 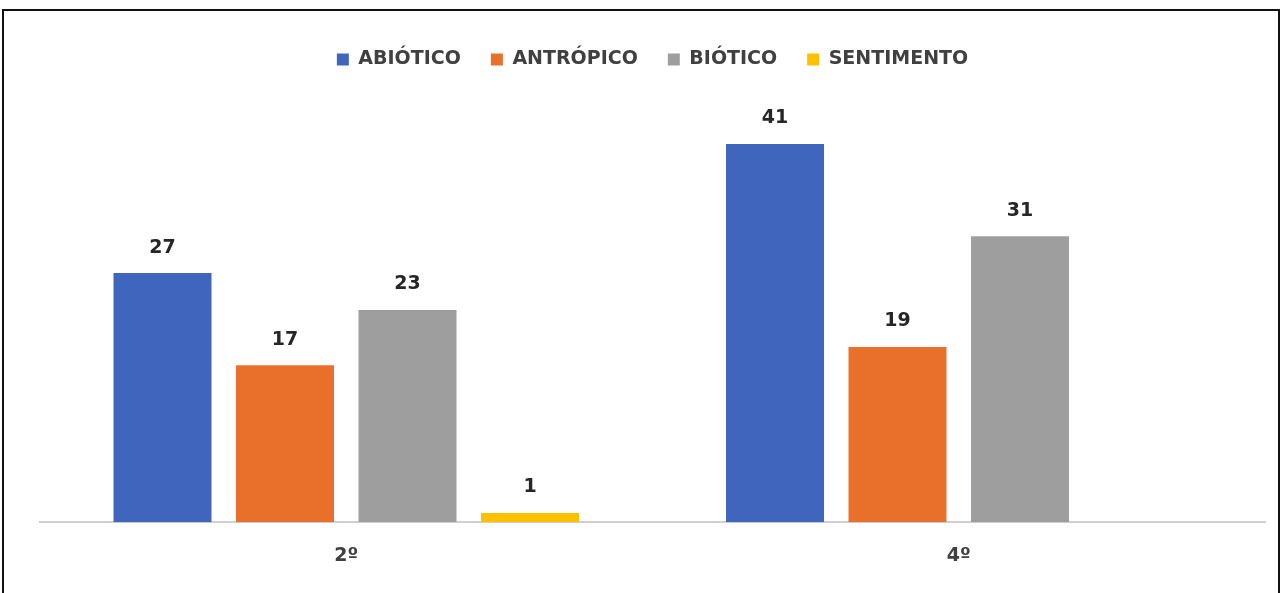 What do you see at coordinates (407, 282) in the screenshot?
I see `data-label: 23` at bounding box center [407, 282].